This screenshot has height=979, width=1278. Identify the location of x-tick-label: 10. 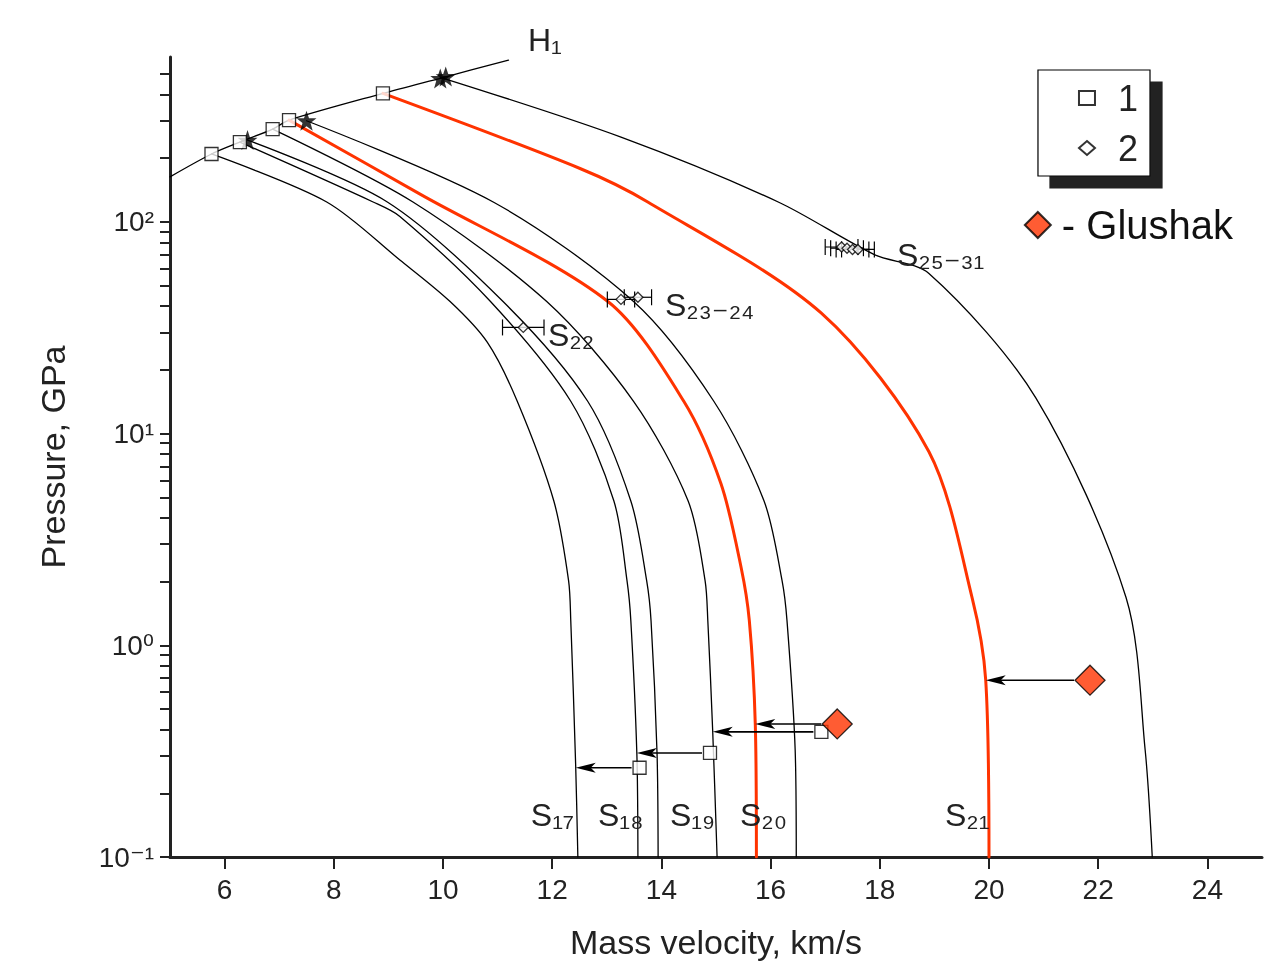
(443, 889).